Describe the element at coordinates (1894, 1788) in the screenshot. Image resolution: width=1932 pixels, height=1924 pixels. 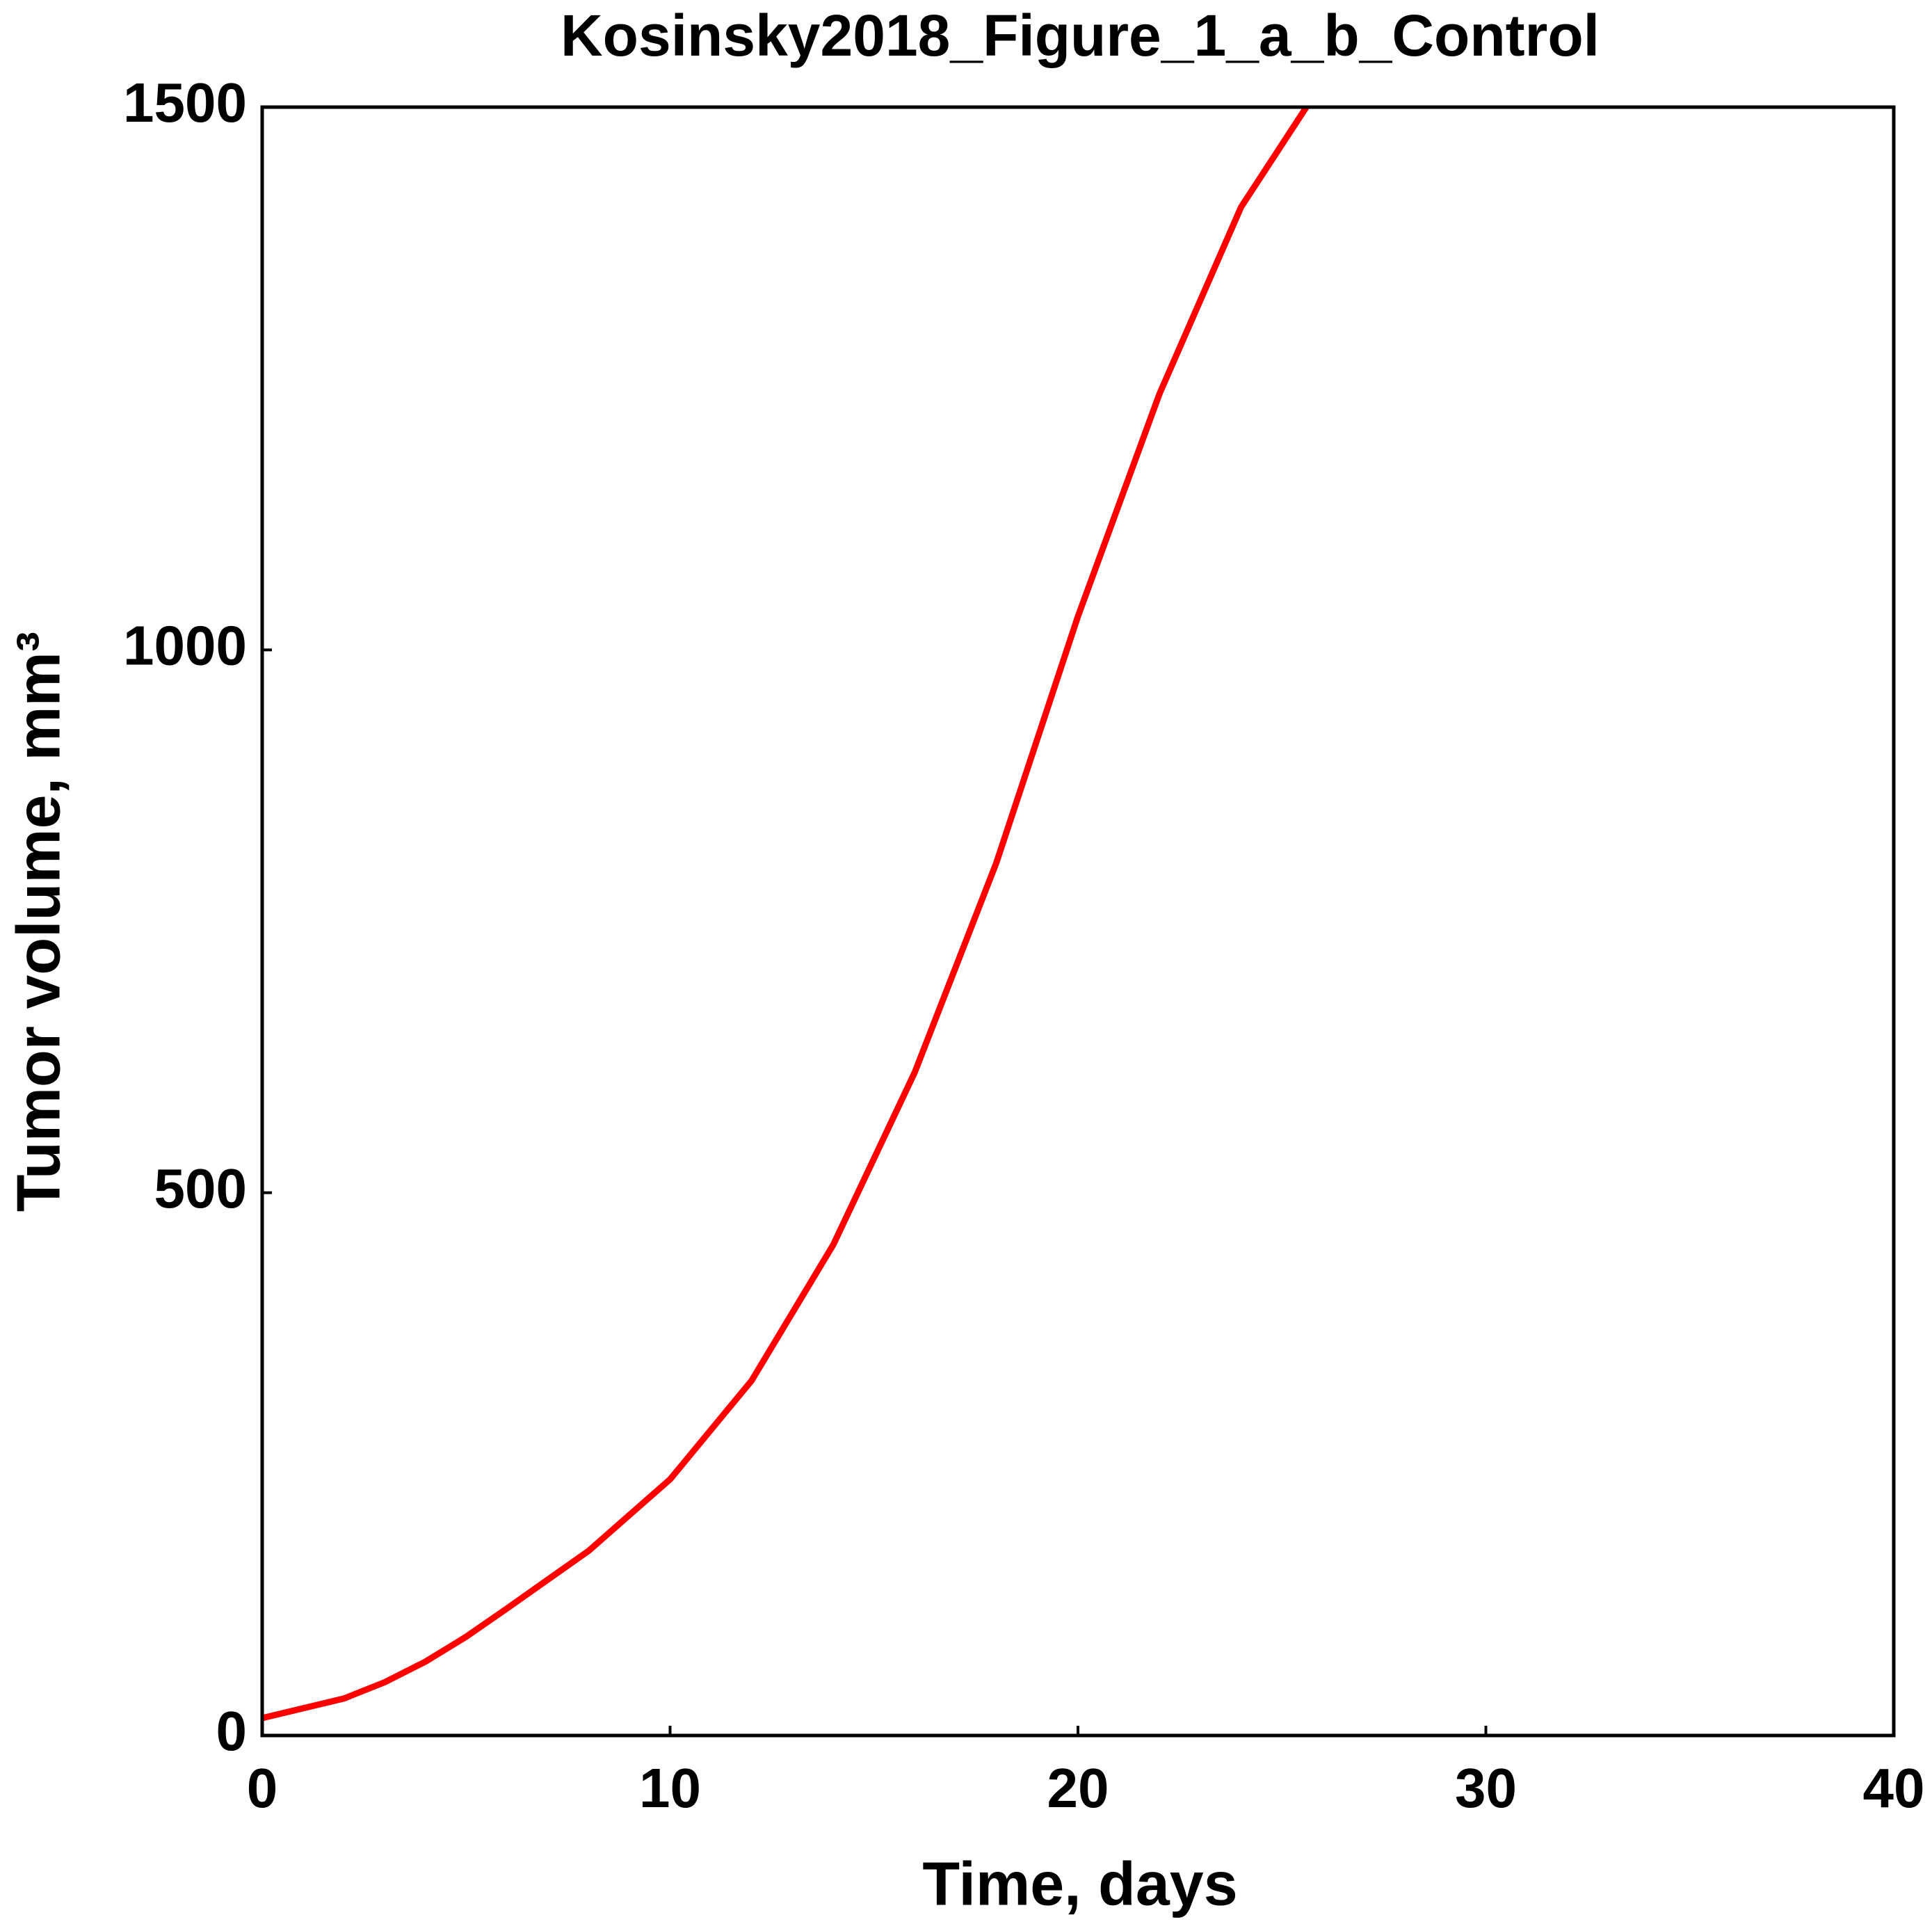
I see `x-tick-label: 40` at that location.